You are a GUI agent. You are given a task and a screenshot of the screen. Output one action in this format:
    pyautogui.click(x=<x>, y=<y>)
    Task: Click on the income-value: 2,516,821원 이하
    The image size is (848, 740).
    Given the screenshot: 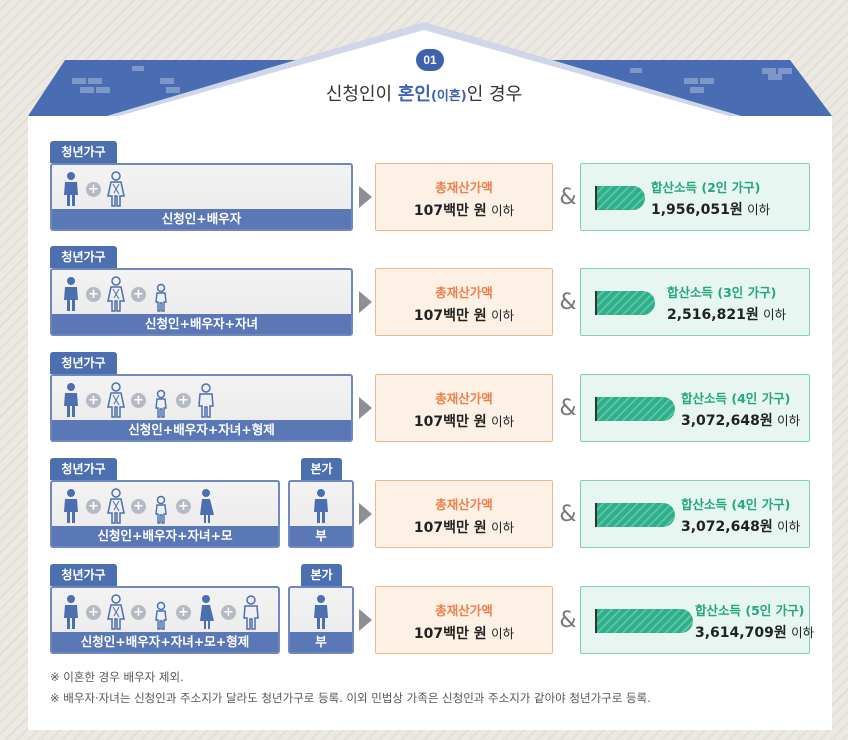 What is the action you would take?
    pyautogui.click(x=726, y=314)
    